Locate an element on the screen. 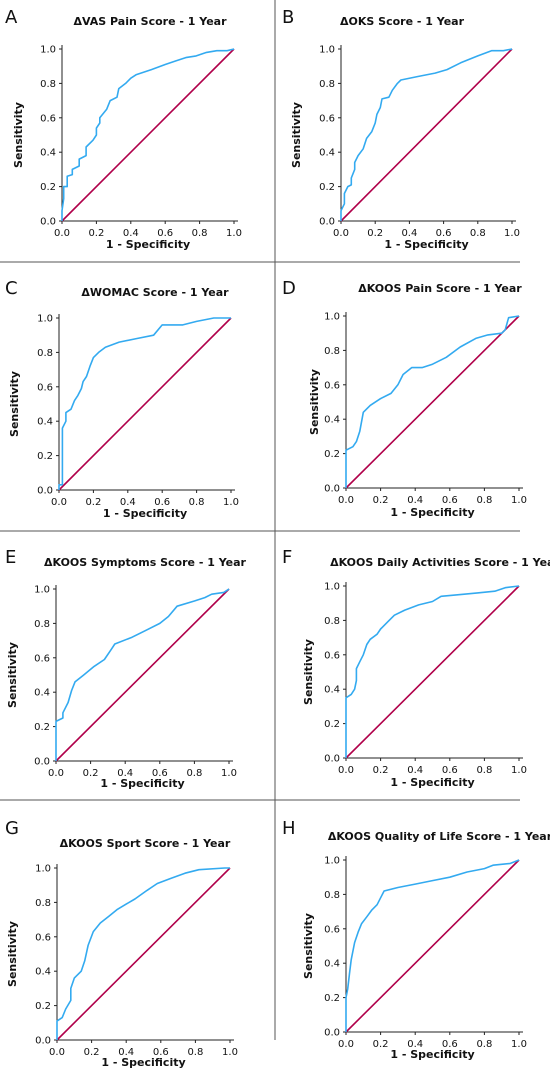 Image resolution: width=550 pixels, height=1076 pixels. chart-title: ΔKOOS Sport Score - 1 Year is located at coordinates (145, 843).